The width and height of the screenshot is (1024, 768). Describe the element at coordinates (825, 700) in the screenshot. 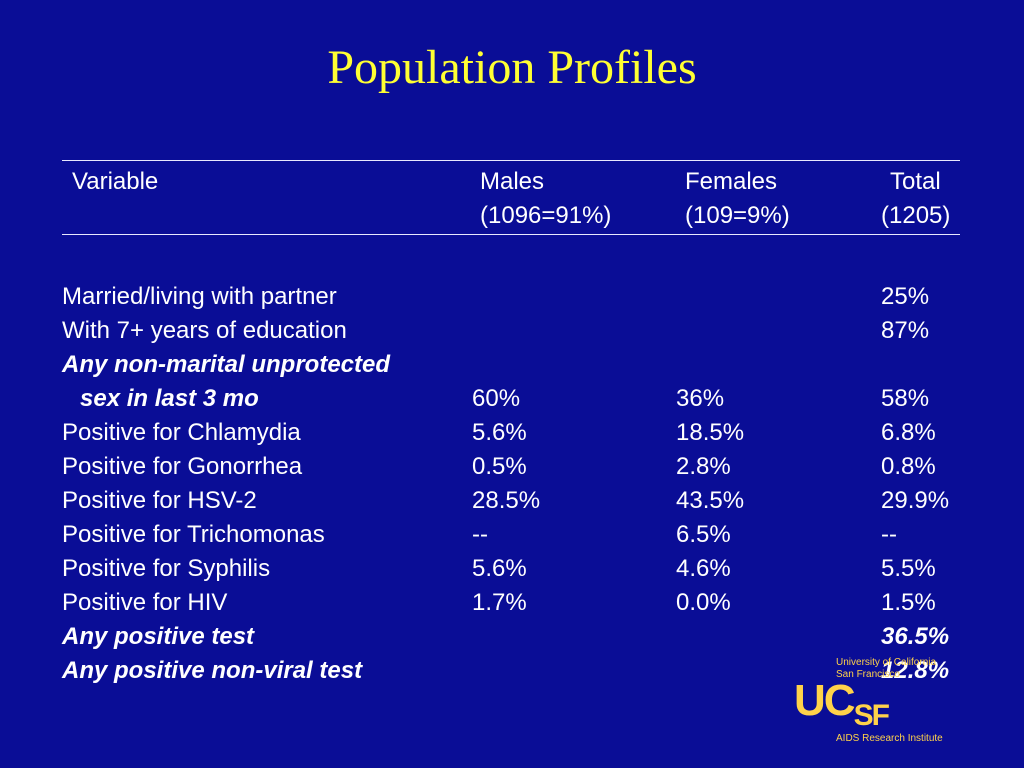

I see `logo-uc: UC` at that location.